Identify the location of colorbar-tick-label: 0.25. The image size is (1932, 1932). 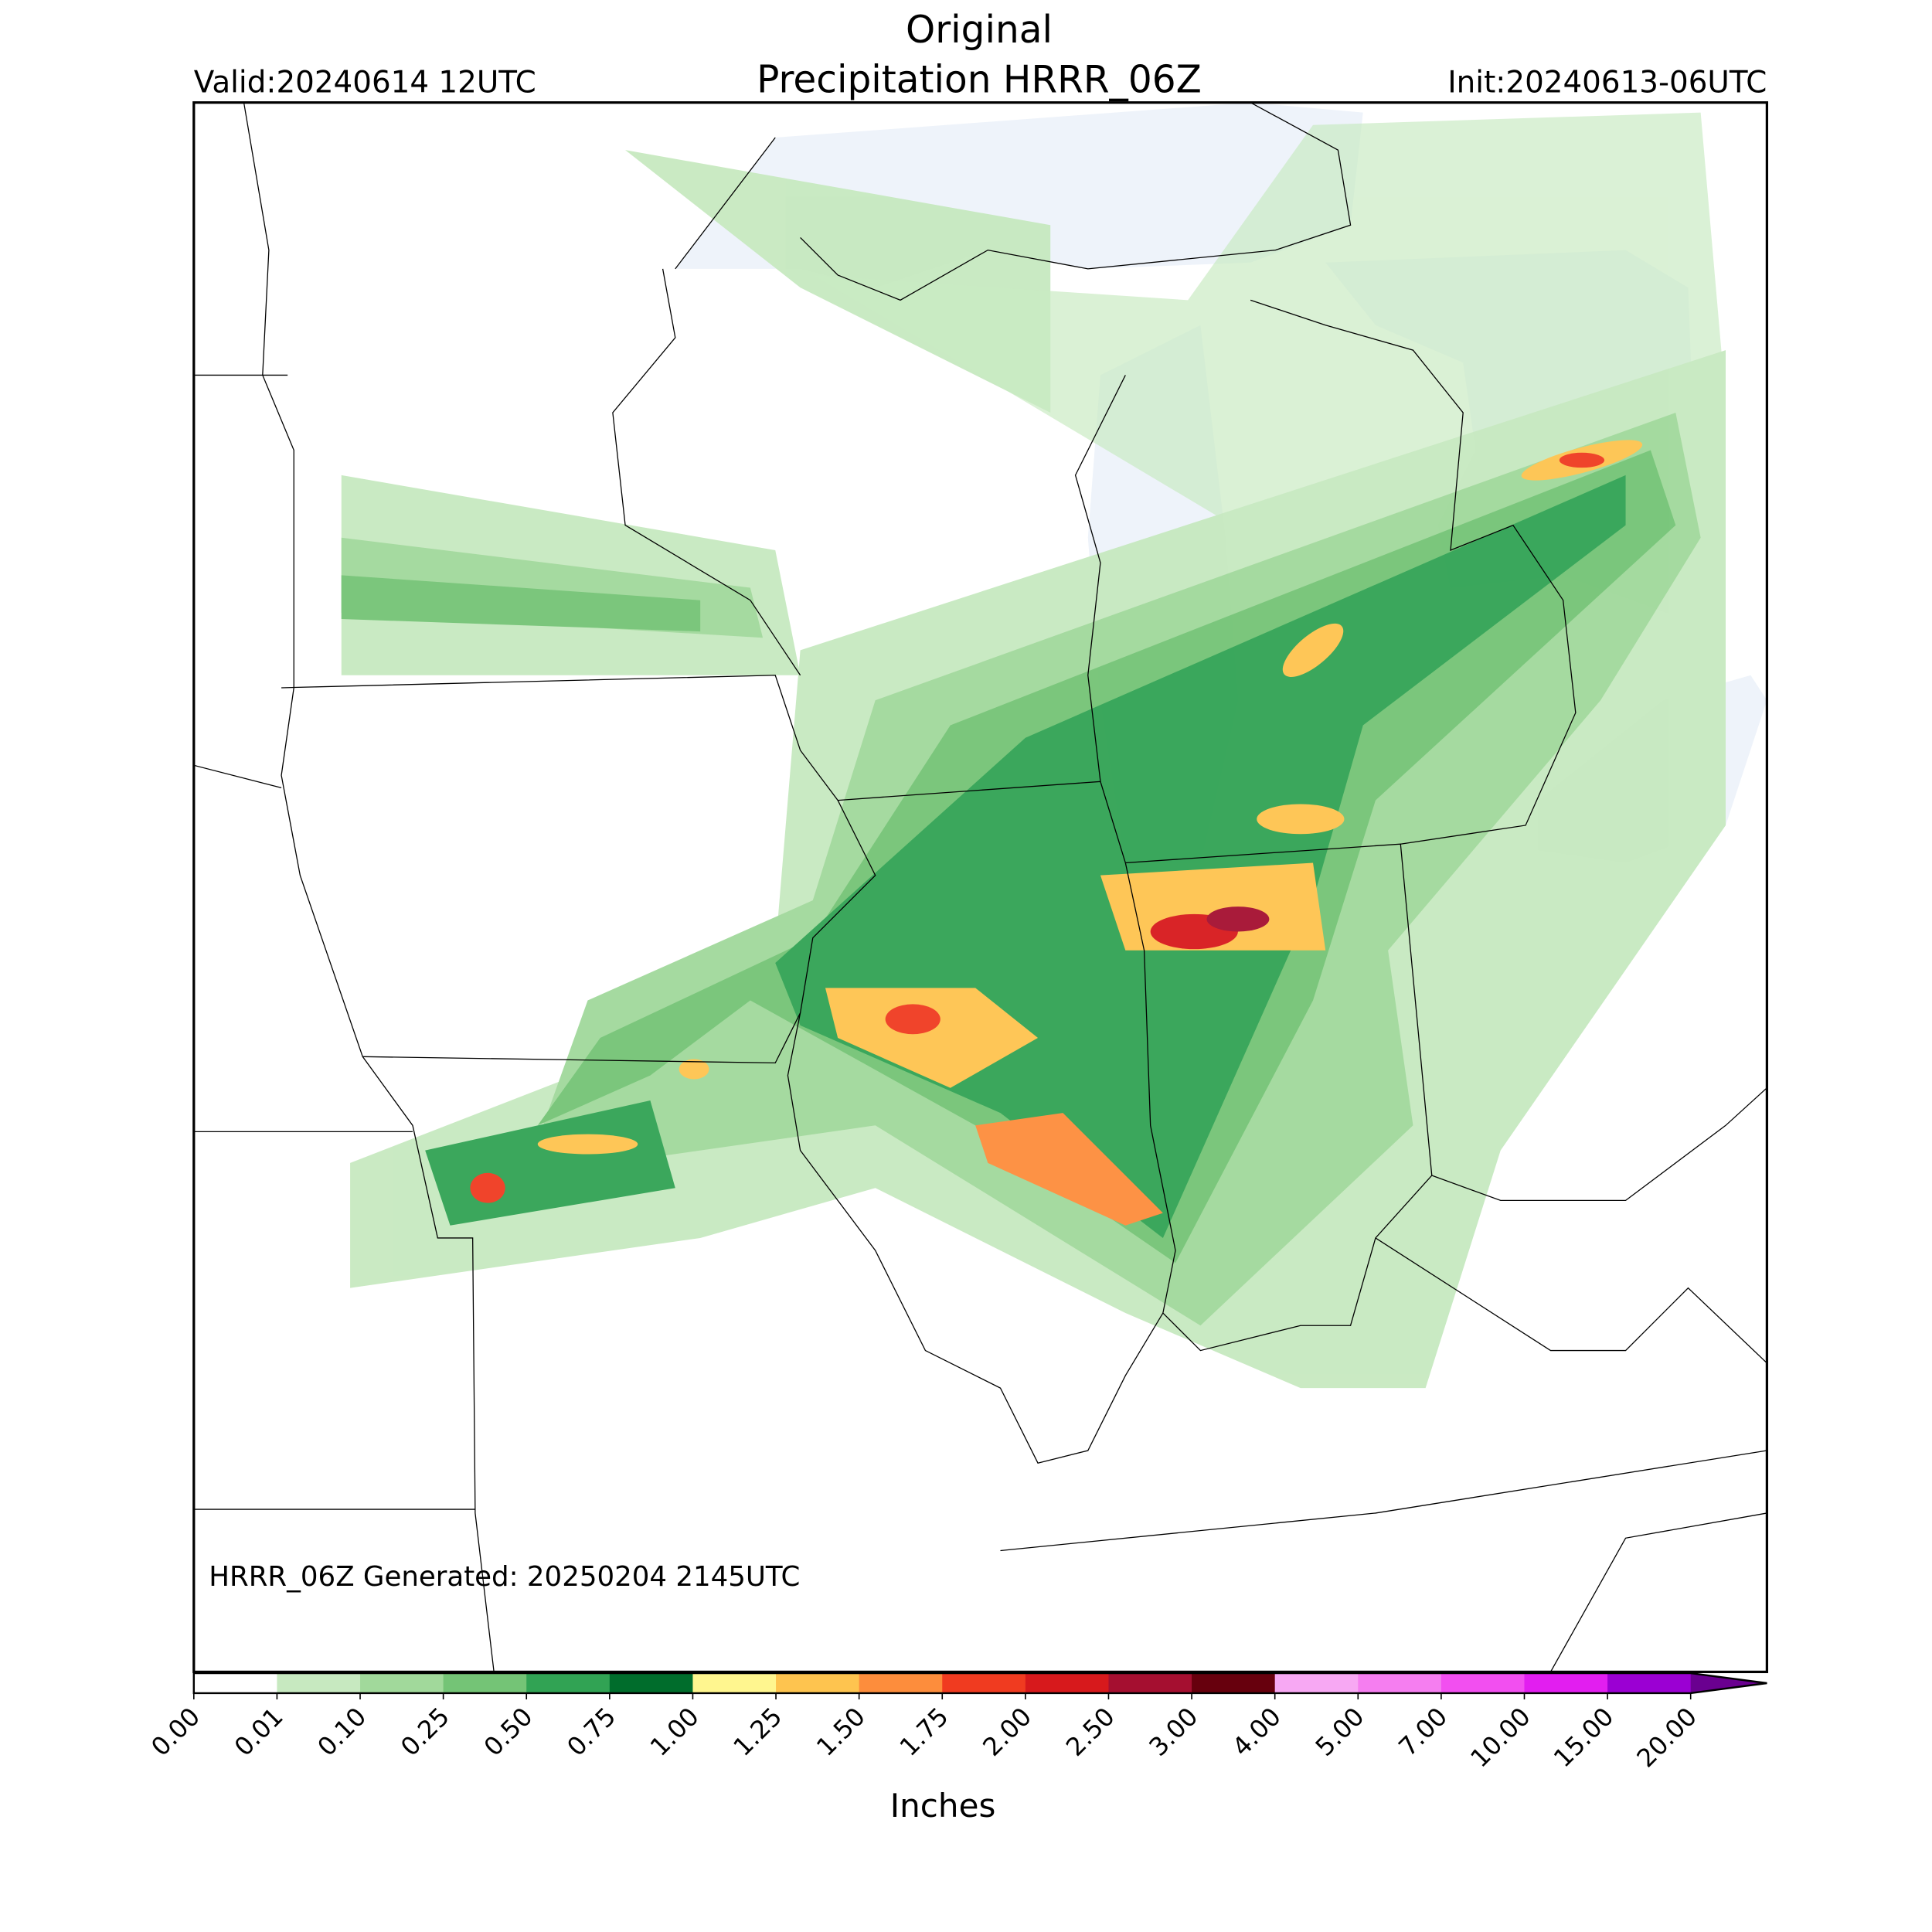
(425, 1732).